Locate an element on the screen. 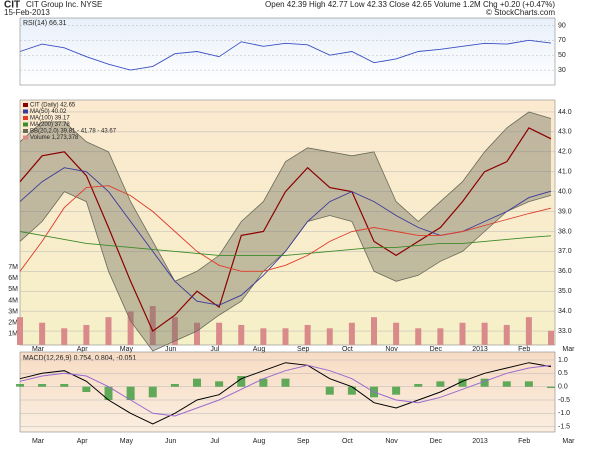  y-tick-label: 30 is located at coordinates (562, 70).